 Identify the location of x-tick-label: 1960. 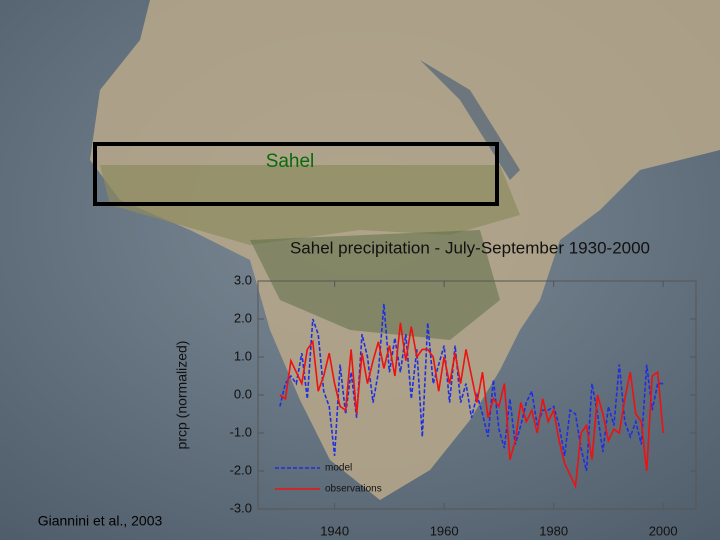
(444, 530).